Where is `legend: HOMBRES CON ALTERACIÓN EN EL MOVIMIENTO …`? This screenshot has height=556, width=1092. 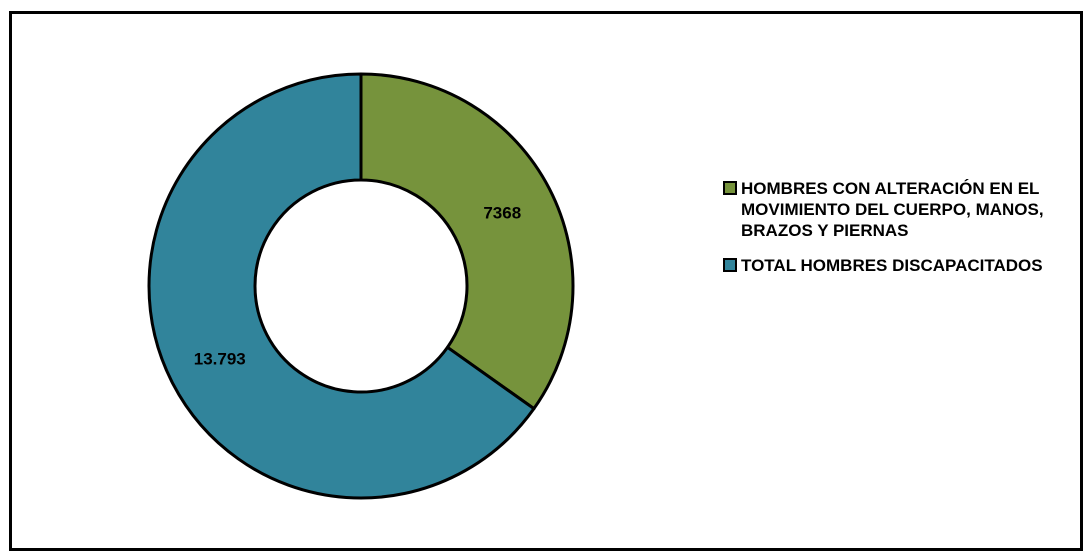
legend: HOMBRES CON ALTERACIÓN EN EL MOVIMIENTO … is located at coordinates (898, 234).